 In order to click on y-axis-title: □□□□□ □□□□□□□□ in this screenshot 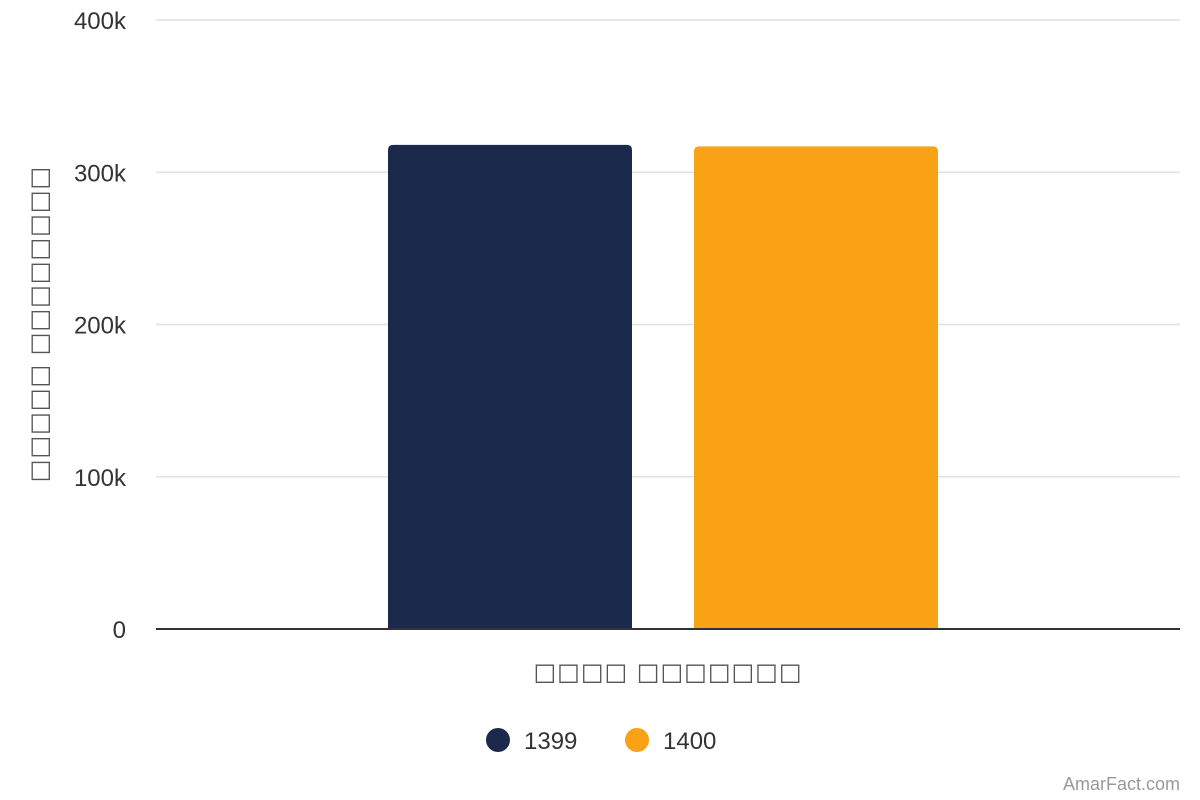, I will do `click(39, 324)`.